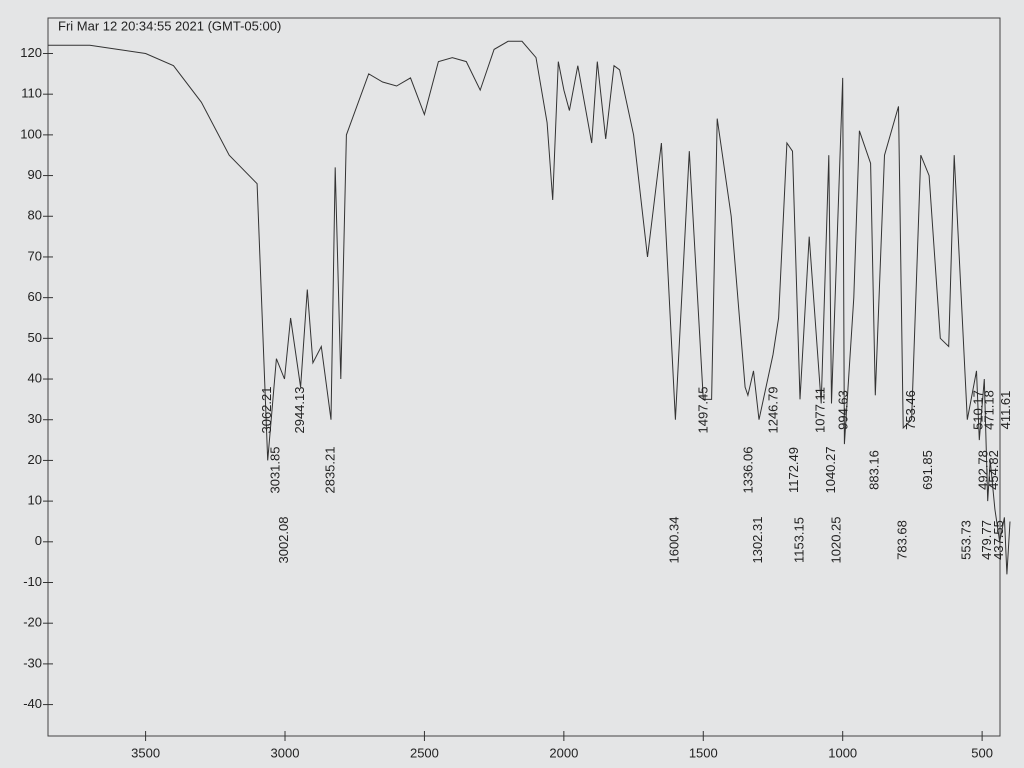 Image resolution: width=1024 pixels, height=768 pixels. Describe the element at coordinates (32, 703) in the screenshot. I see `y-tick-label: -40` at that location.